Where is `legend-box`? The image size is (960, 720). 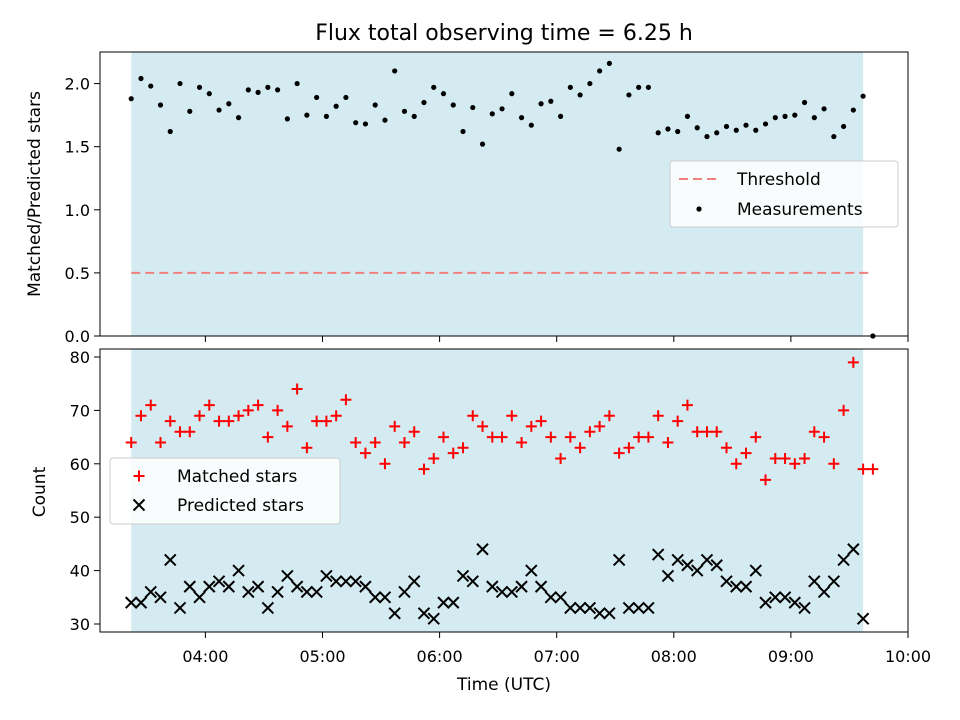 legend-box is located at coordinates (784, 194).